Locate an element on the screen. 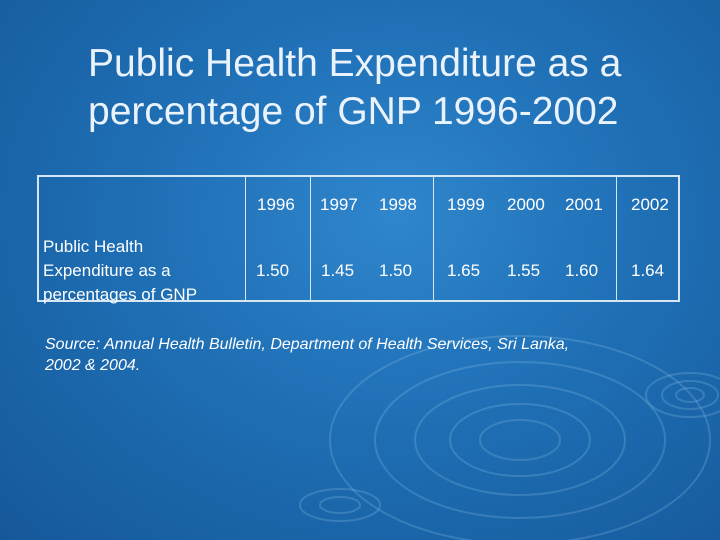 This screenshot has width=720, height=540. value-2001: 1.60 is located at coordinates (582, 270).